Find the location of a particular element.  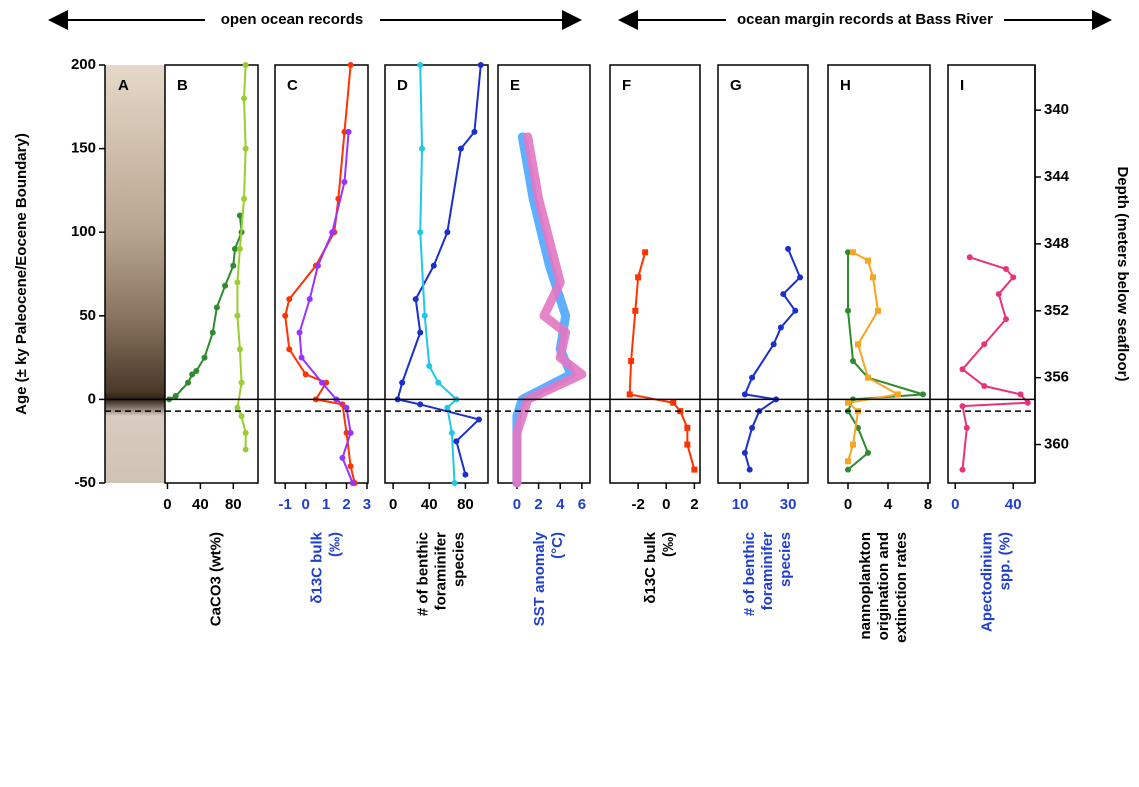

y2-tick-label: 344 is located at coordinates (1057, 176).